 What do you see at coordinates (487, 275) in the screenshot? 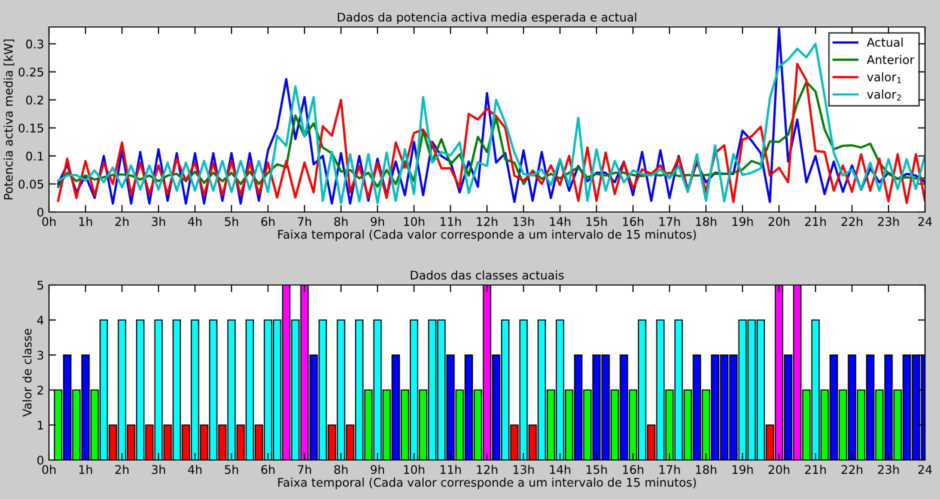
I see `chart-title: Dados das classes actuais` at bounding box center [487, 275].